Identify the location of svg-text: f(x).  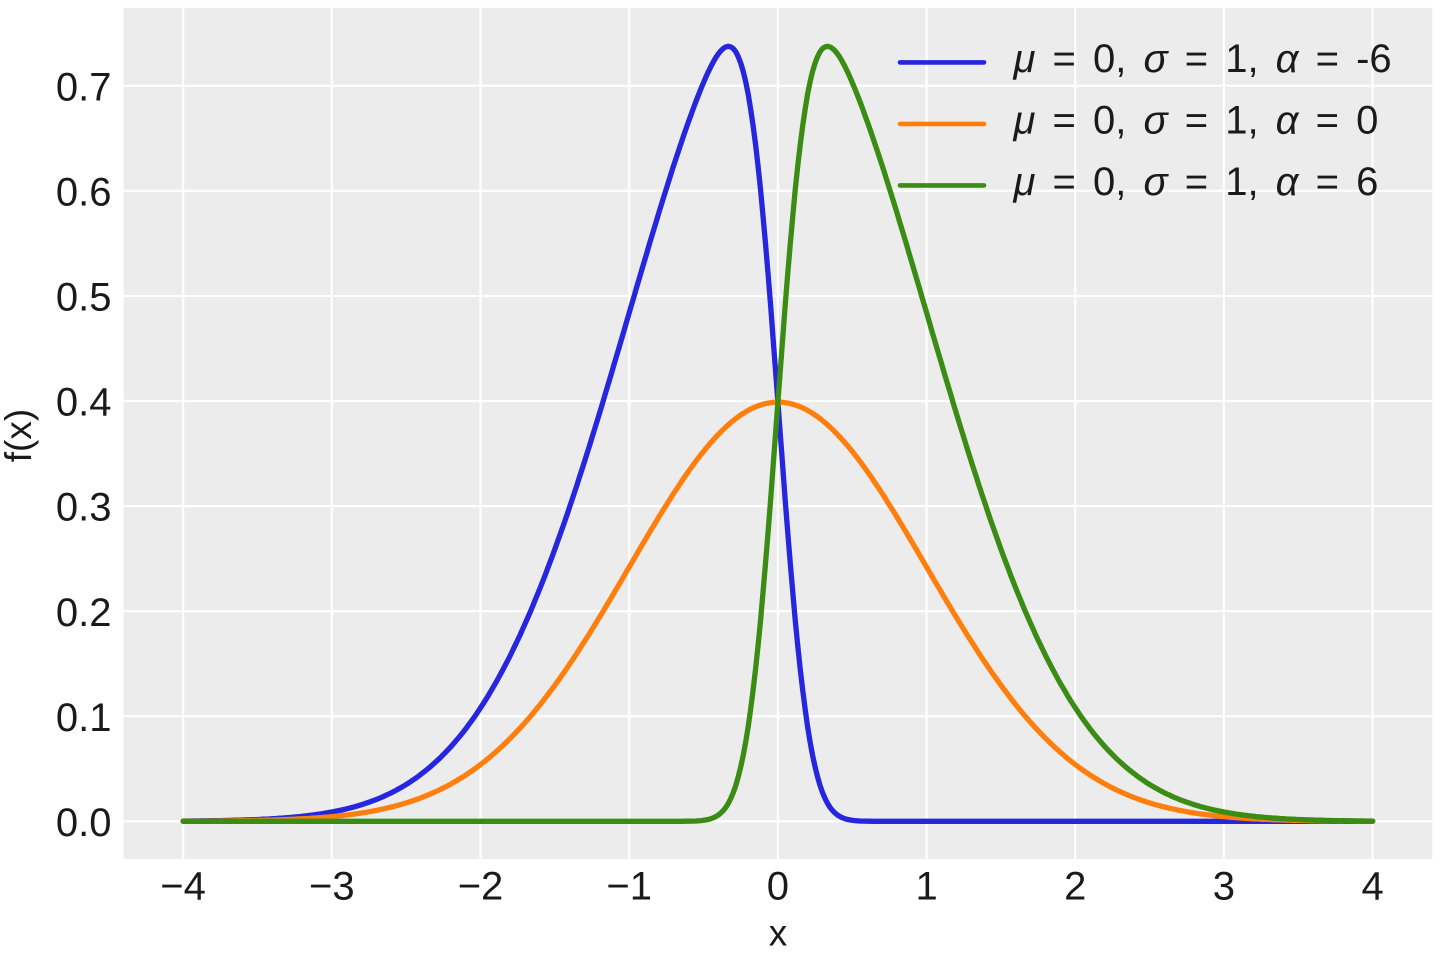
(19, 435).